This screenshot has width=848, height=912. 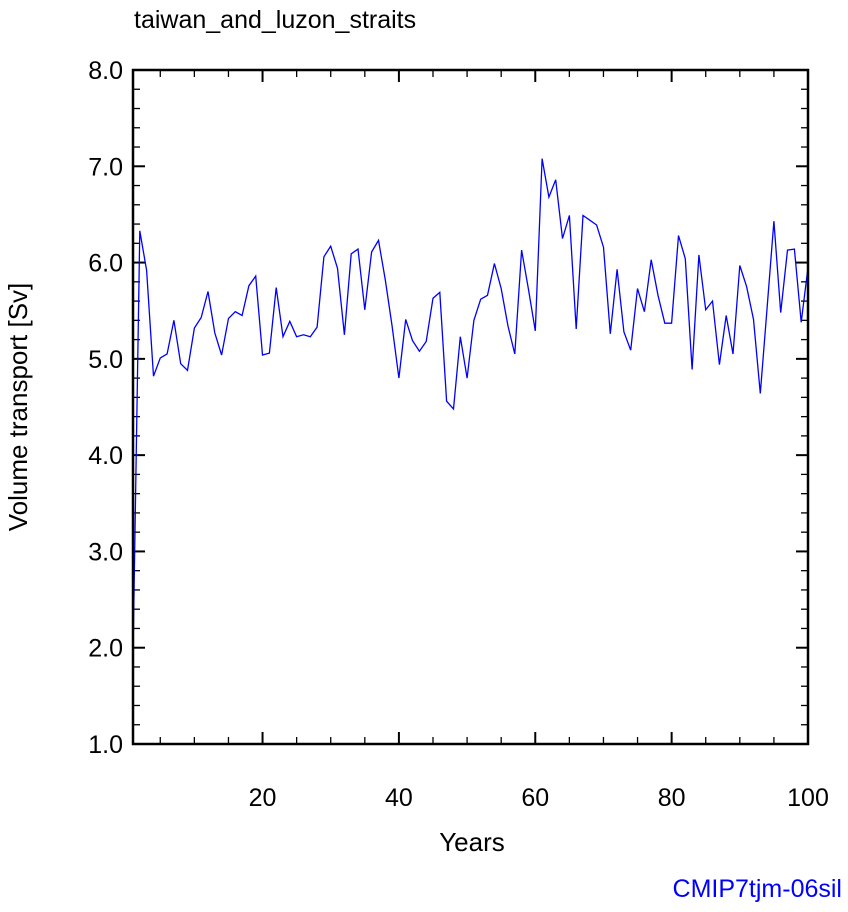 What do you see at coordinates (105, 264) in the screenshot?
I see `y-tick-label: 6.0` at bounding box center [105, 264].